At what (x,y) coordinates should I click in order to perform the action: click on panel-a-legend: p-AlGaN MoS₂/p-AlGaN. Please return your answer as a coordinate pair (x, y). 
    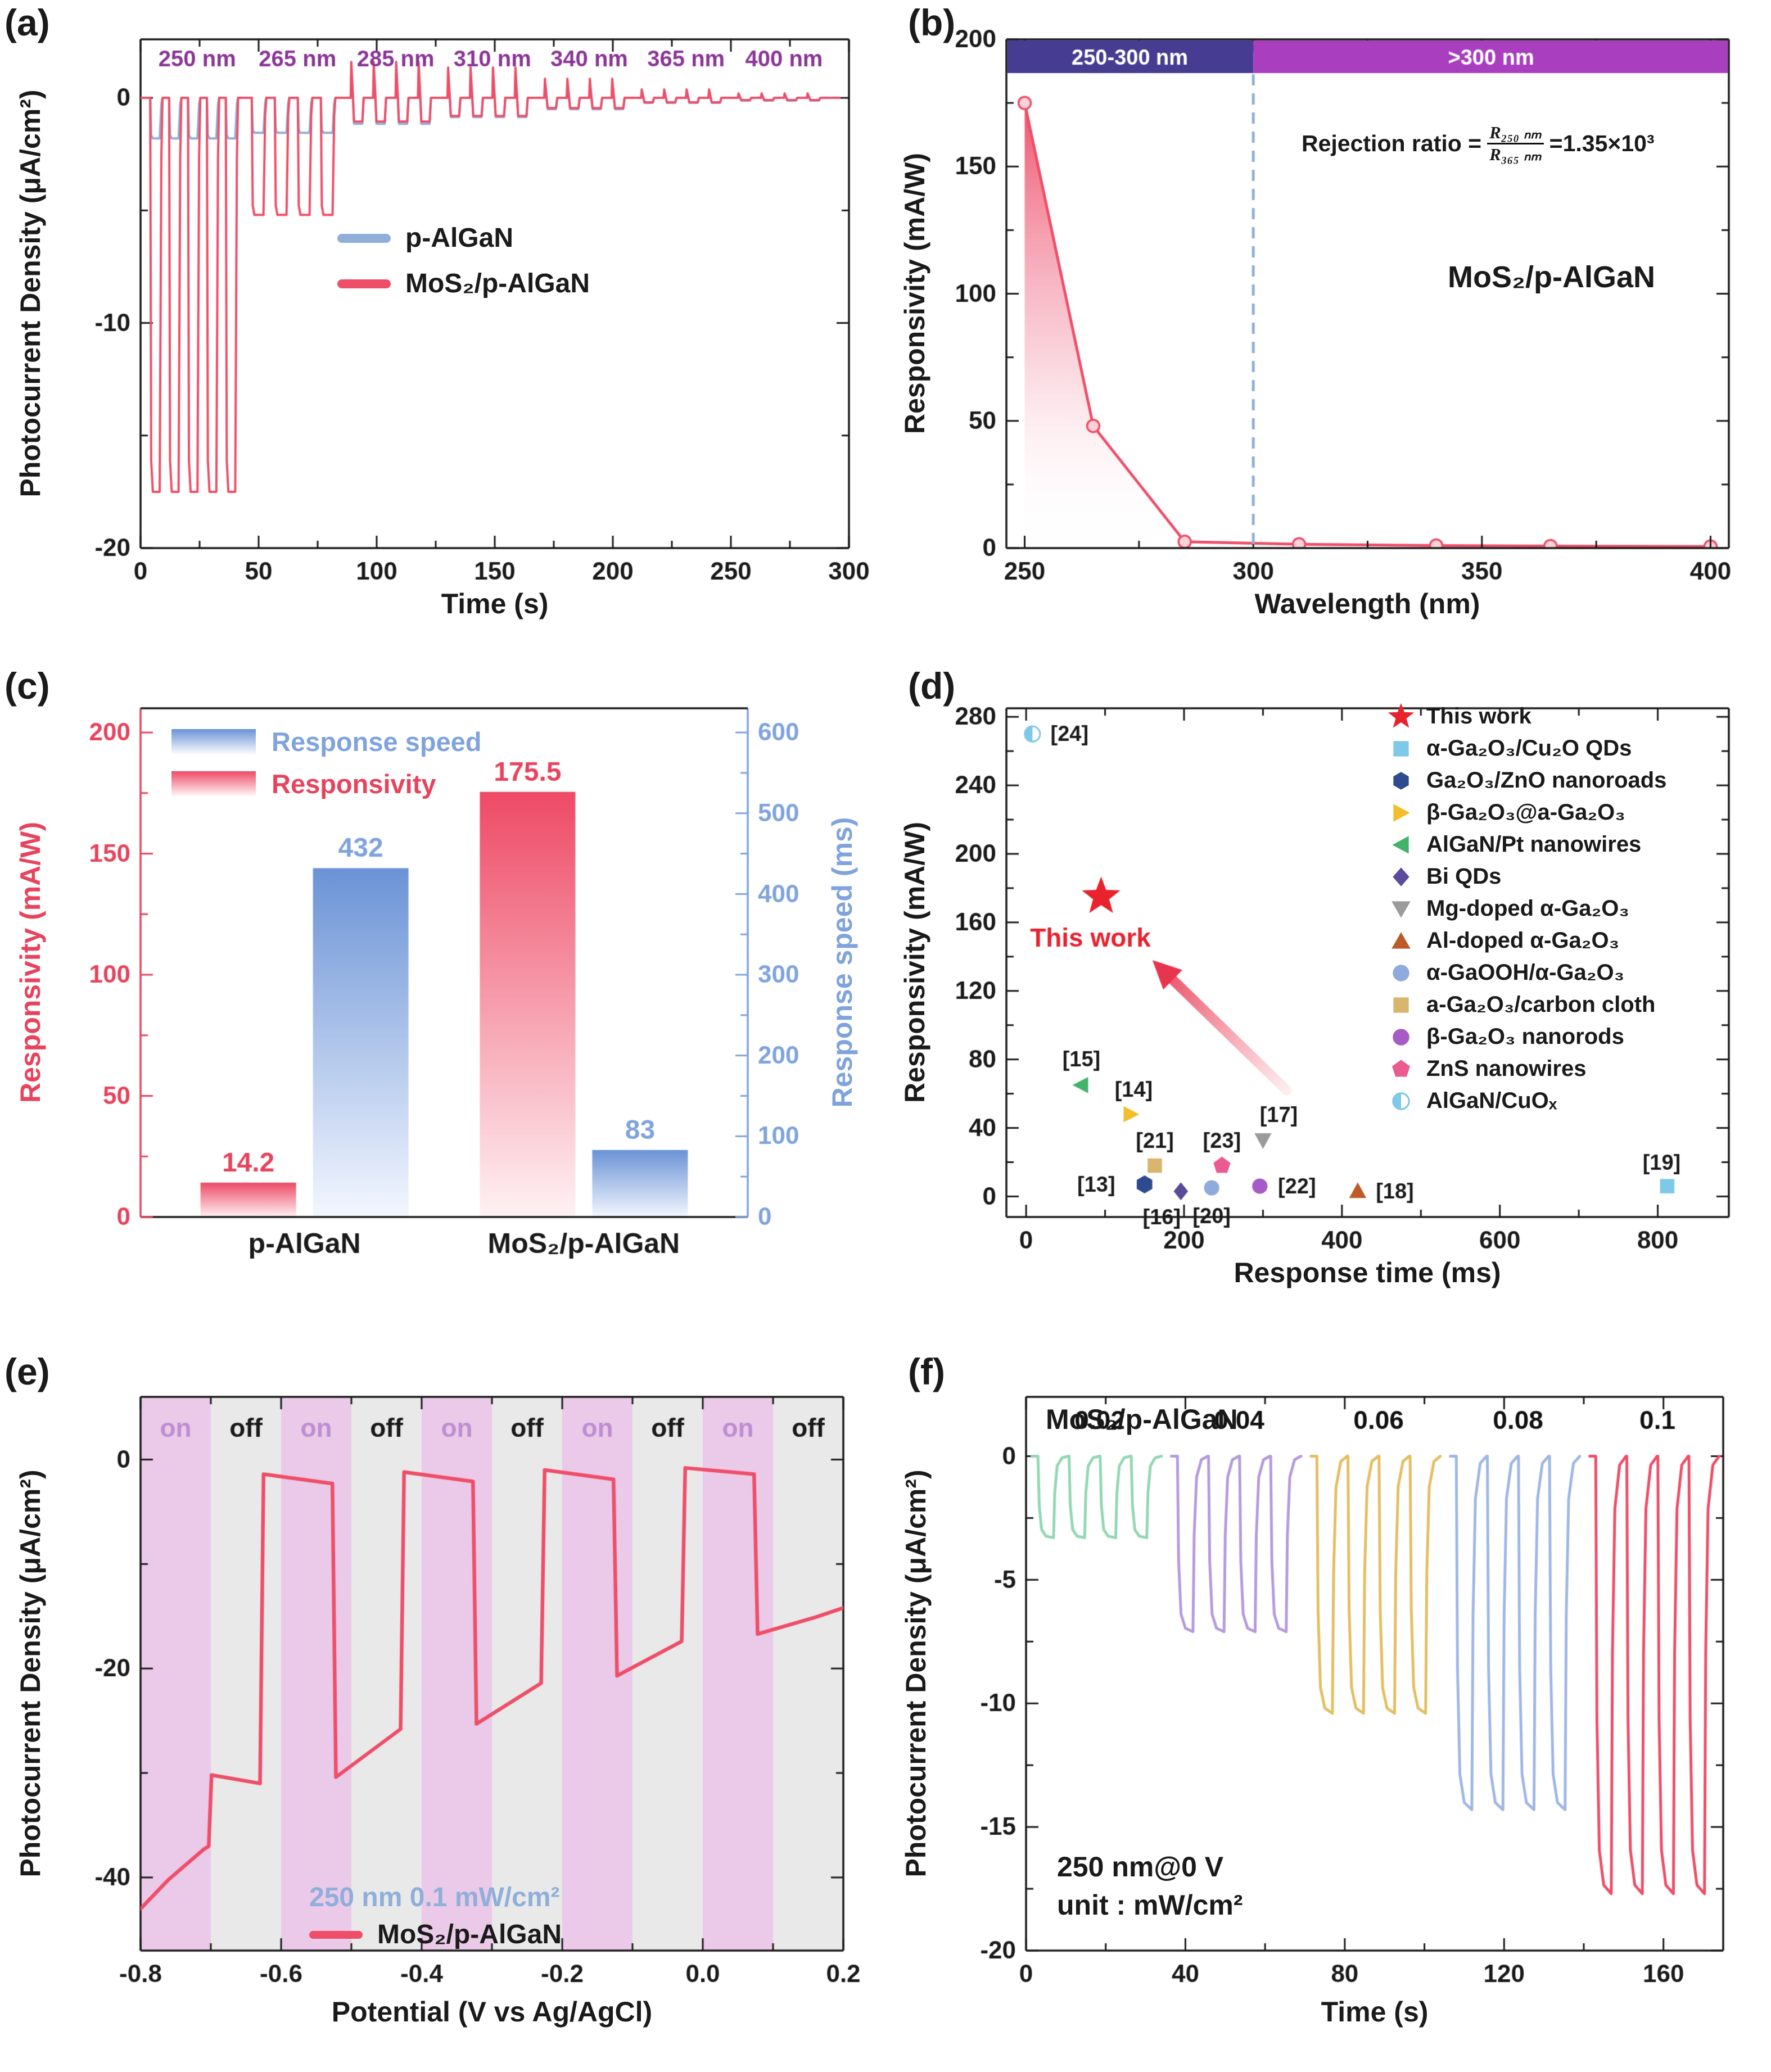
    Looking at the image, I should click on (463, 268).